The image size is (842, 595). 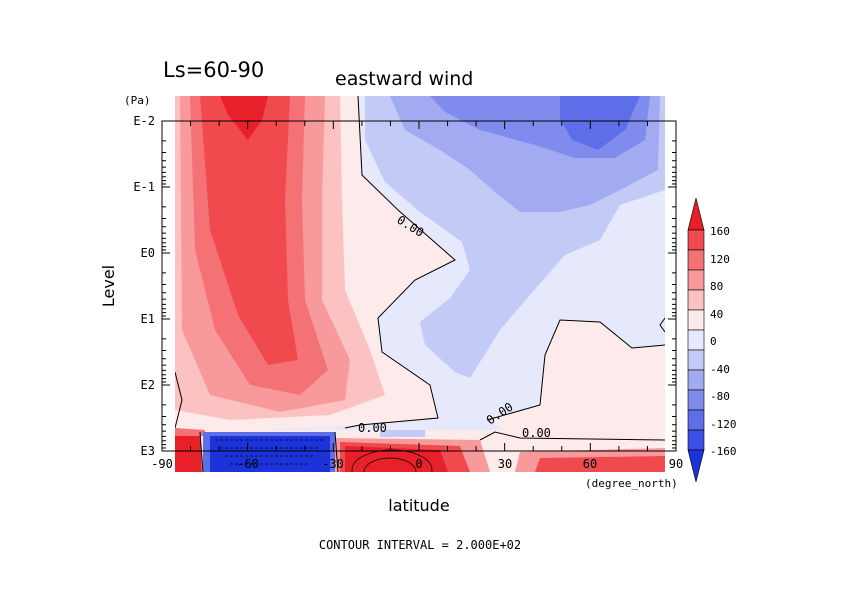 I want to click on x-tick-label: -30, so click(x=333, y=464).